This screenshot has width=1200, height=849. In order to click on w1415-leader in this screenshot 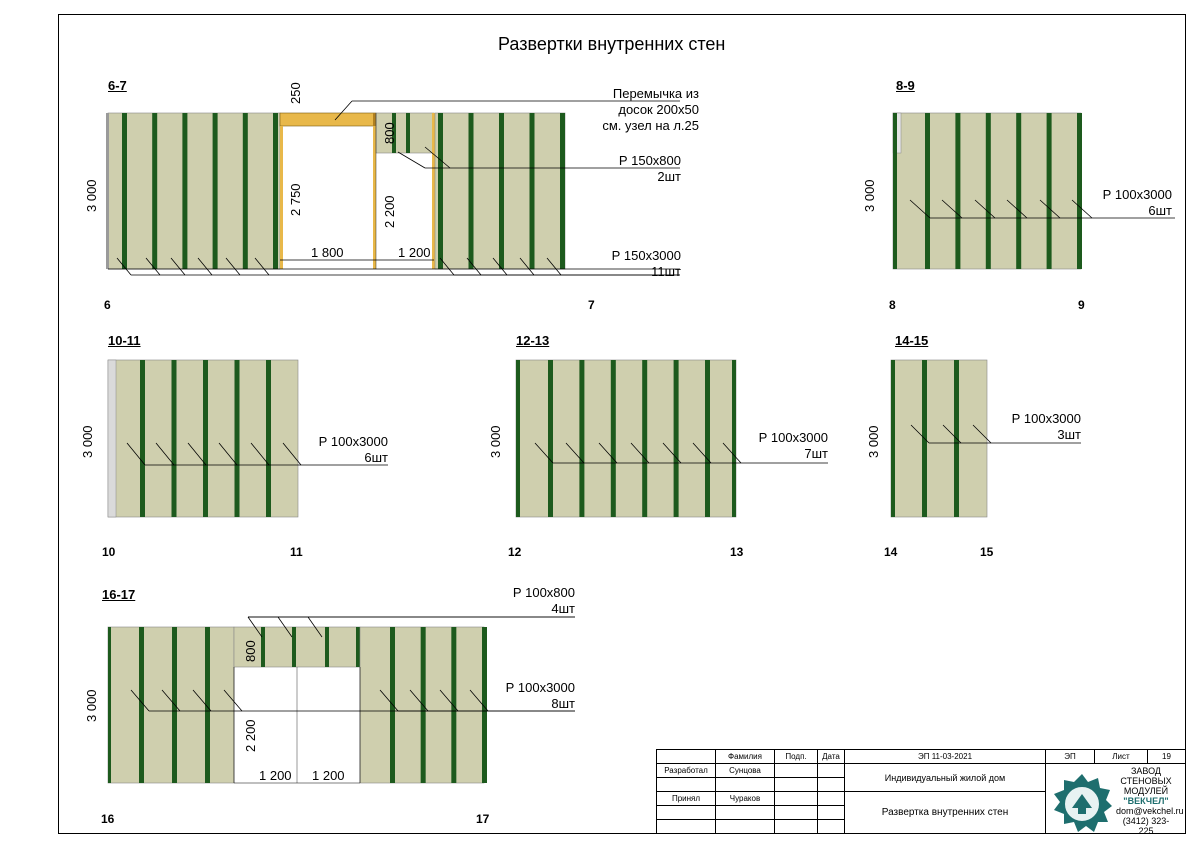, I will do `click(982, 434)`.